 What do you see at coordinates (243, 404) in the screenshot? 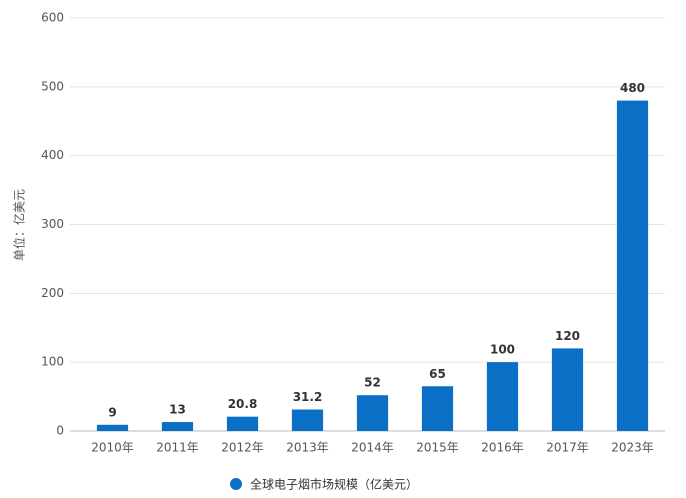
I see `data-label: 20.8` at bounding box center [243, 404].